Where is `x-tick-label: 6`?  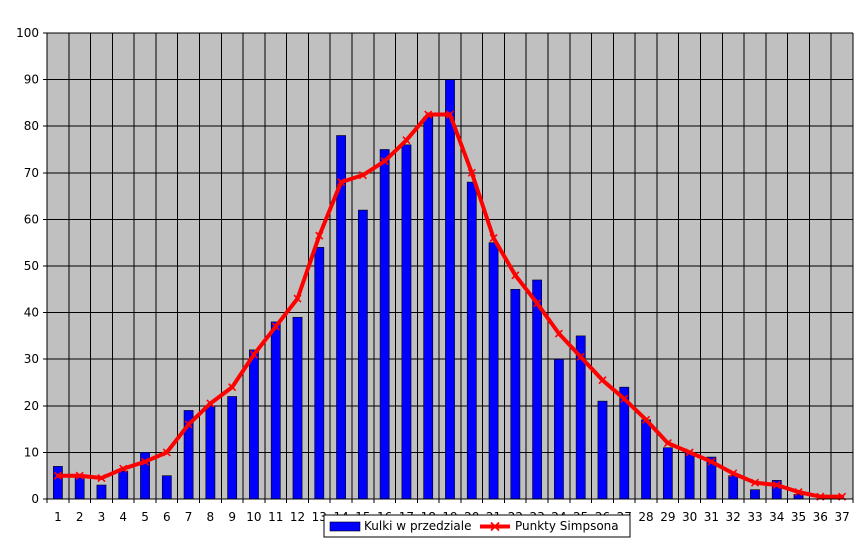
x-tick-label: 6 is located at coordinates (167, 517).